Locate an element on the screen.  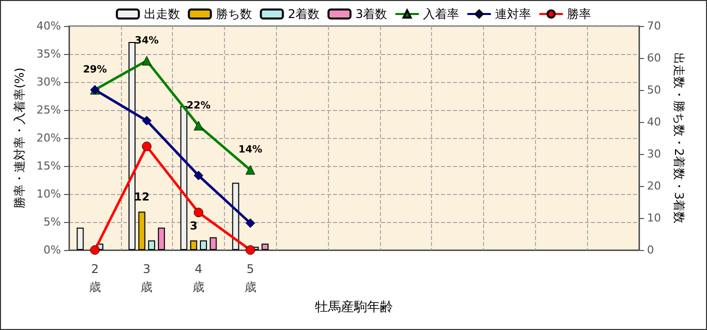
x-tick-label: 5歳 is located at coordinates (250, 278).